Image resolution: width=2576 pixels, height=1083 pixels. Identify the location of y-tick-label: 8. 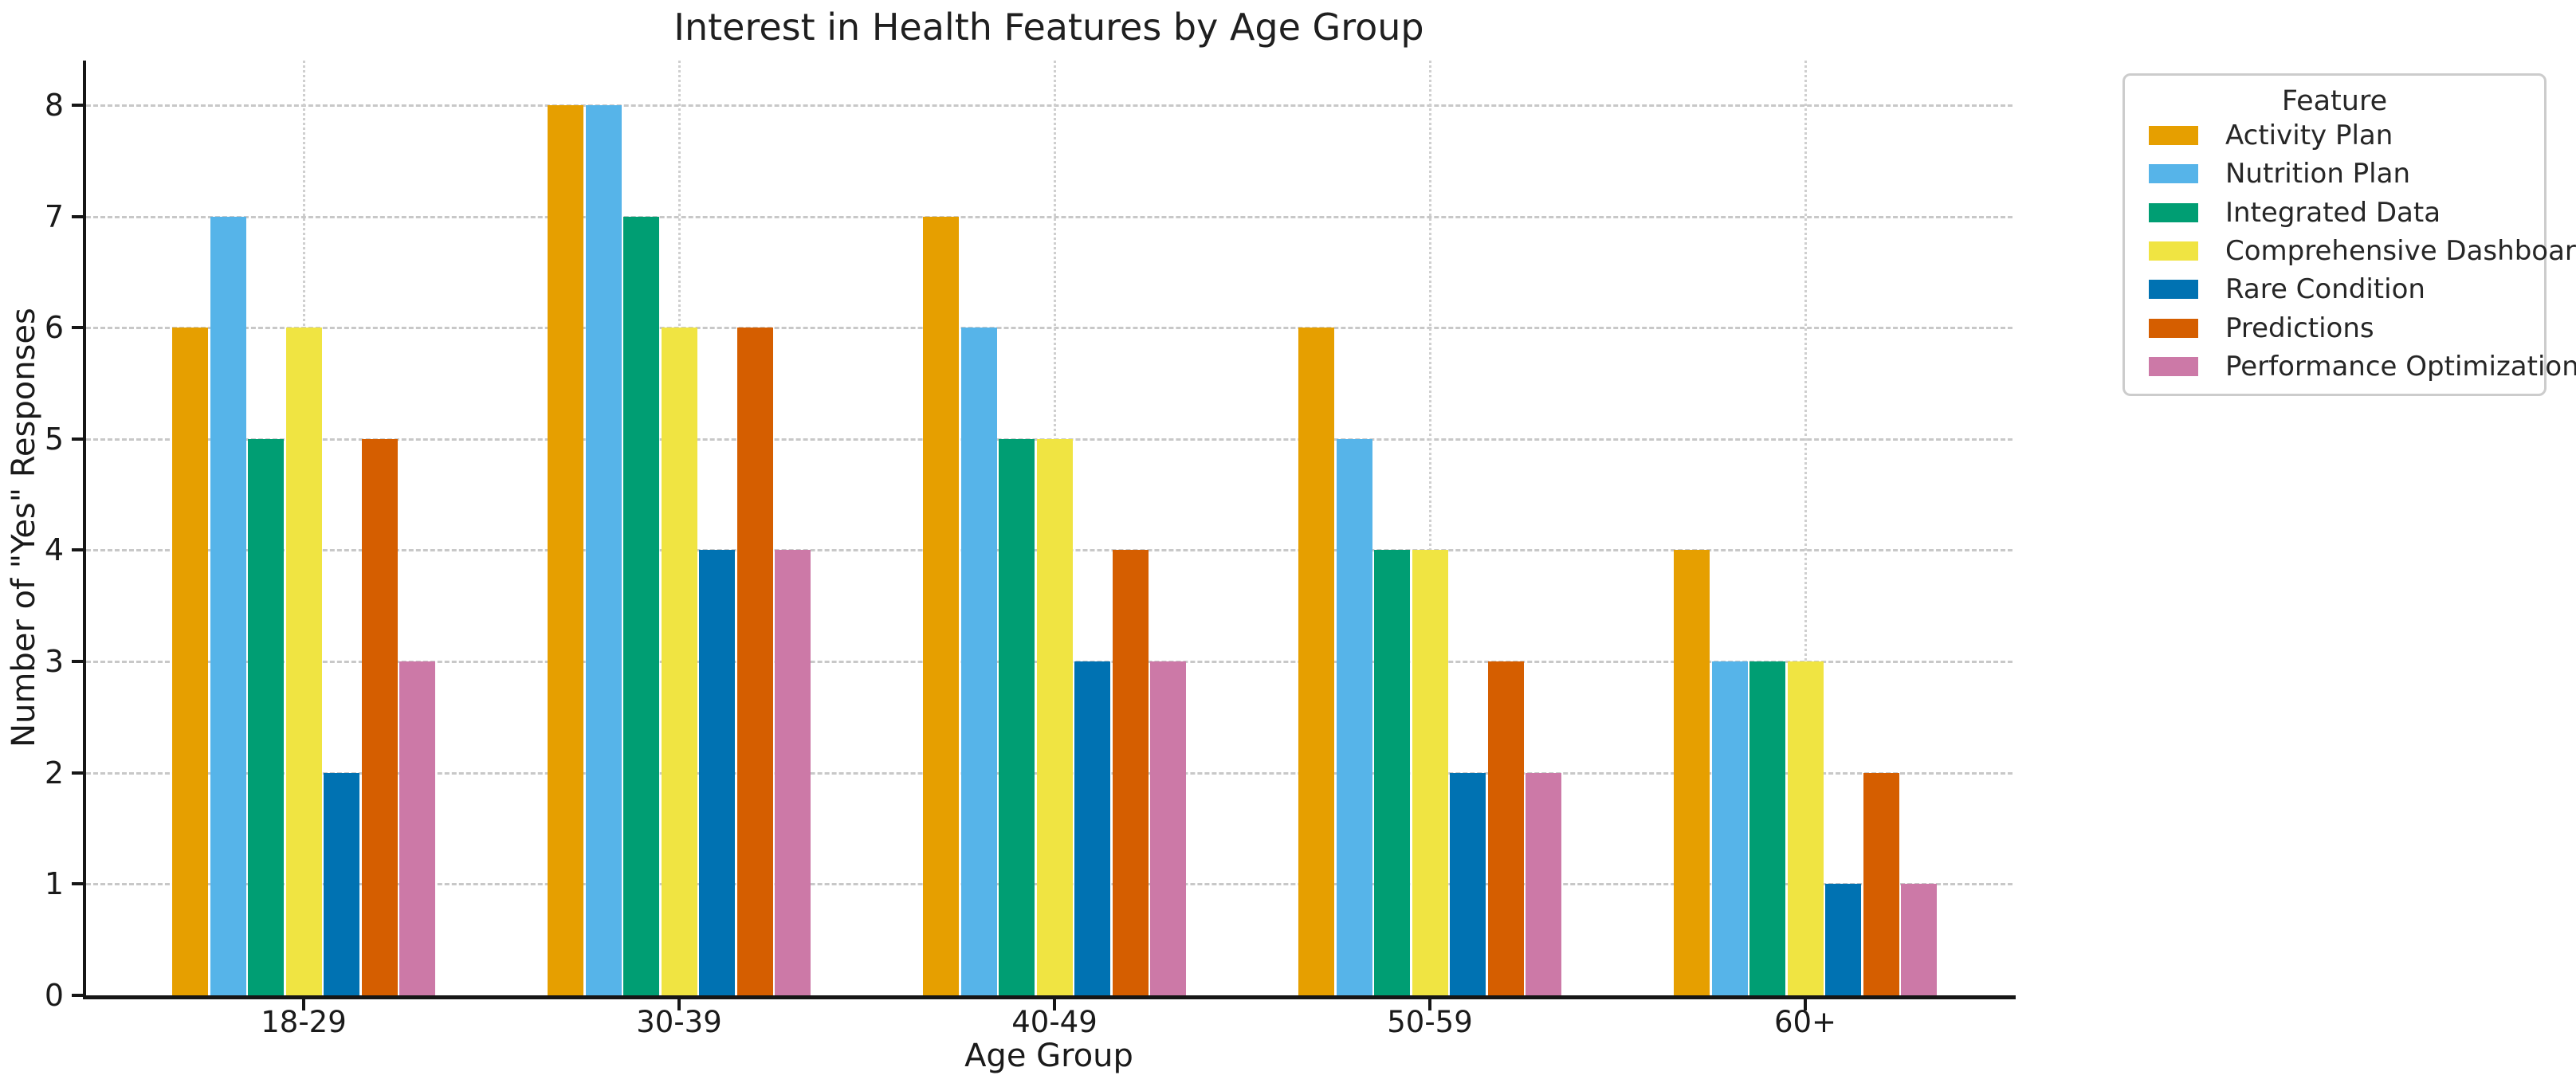
(54, 105).